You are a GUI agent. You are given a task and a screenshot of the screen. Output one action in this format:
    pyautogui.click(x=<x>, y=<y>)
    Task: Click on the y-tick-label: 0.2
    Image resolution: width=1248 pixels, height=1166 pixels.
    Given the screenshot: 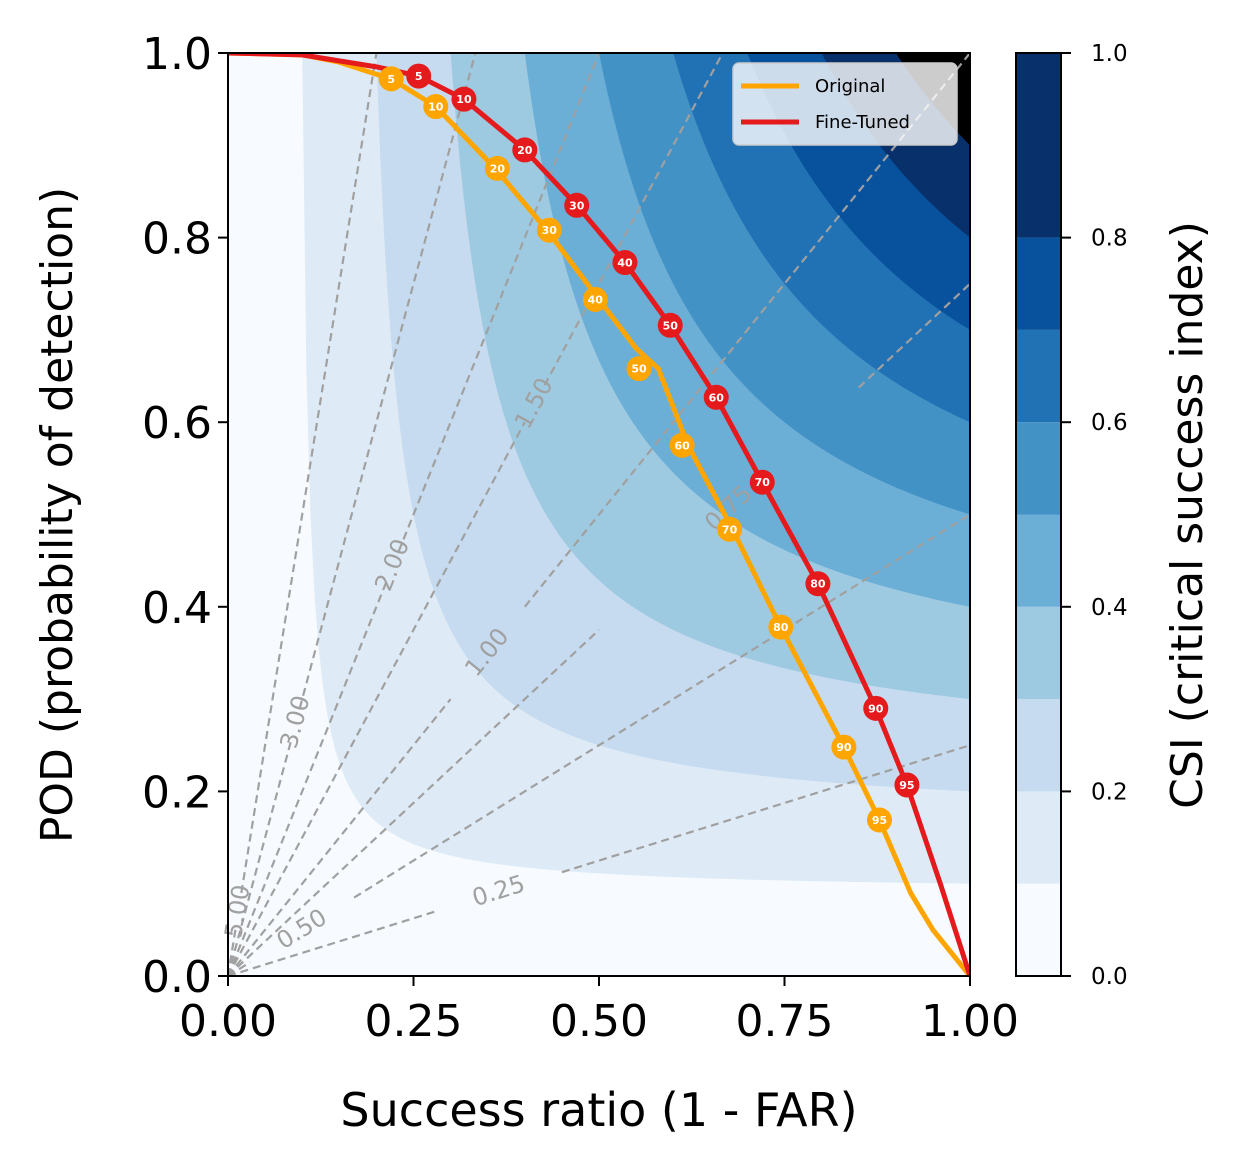 What is the action you would take?
    pyautogui.click(x=177, y=792)
    